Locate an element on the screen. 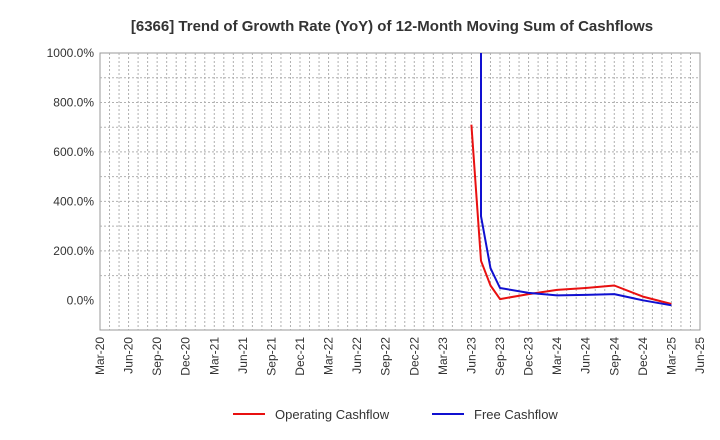  x-tick-label: Sep-24 is located at coordinates (614, 356).